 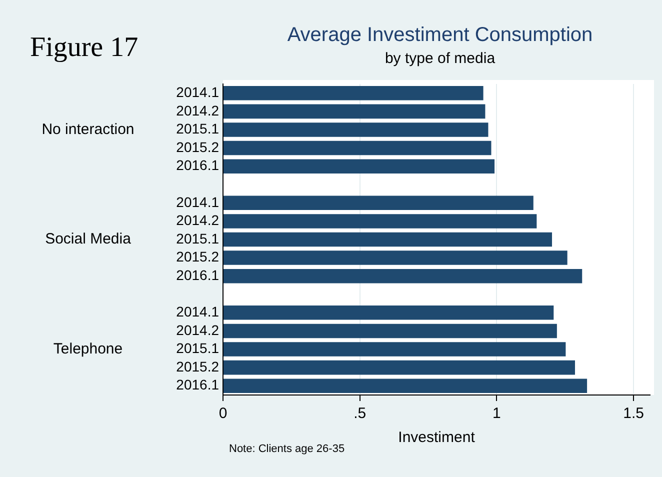 What do you see at coordinates (223, 413) in the screenshot?
I see `x-tick-label: 0` at bounding box center [223, 413].